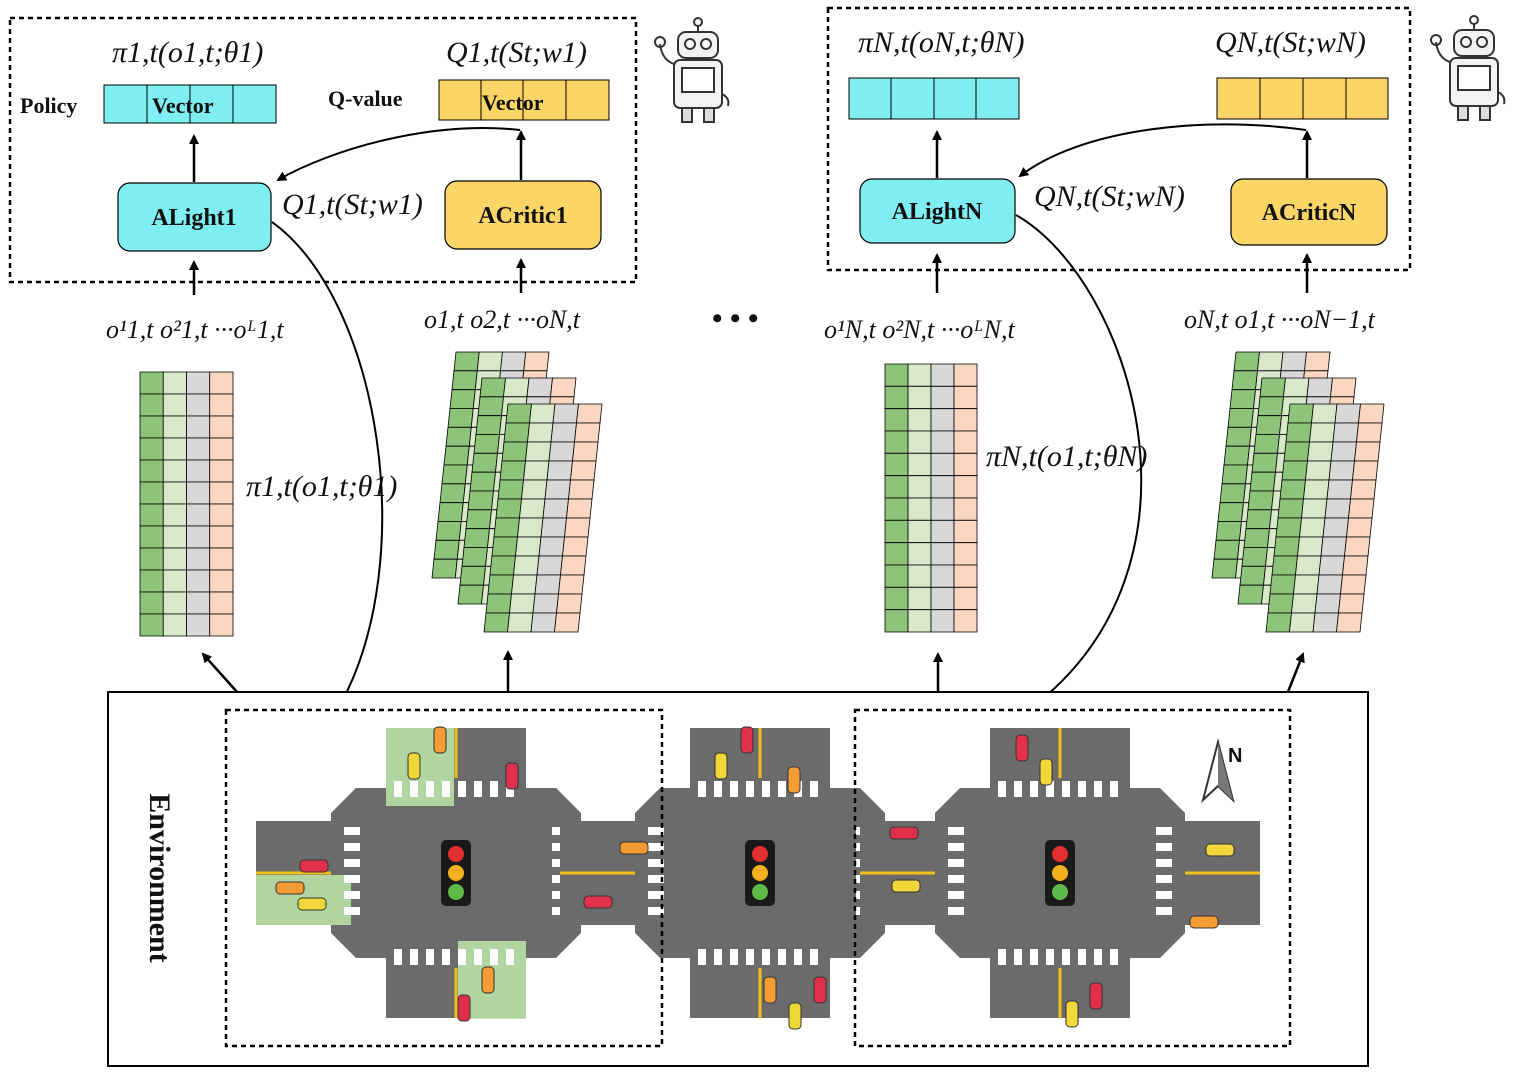  What do you see at coordinates (1309, 213) in the screenshot?
I see `agentN-critic-label: ACriticN` at bounding box center [1309, 213].